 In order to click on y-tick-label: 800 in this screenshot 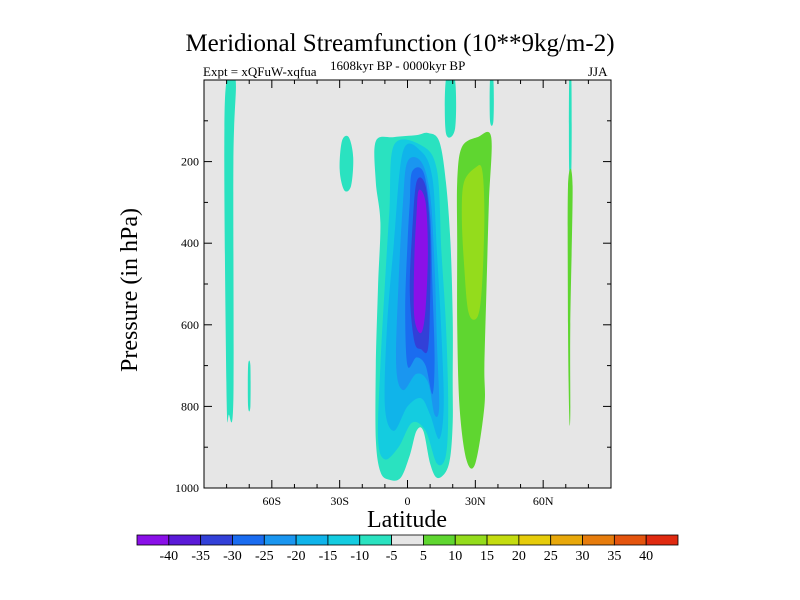, I will do `click(190, 406)`.